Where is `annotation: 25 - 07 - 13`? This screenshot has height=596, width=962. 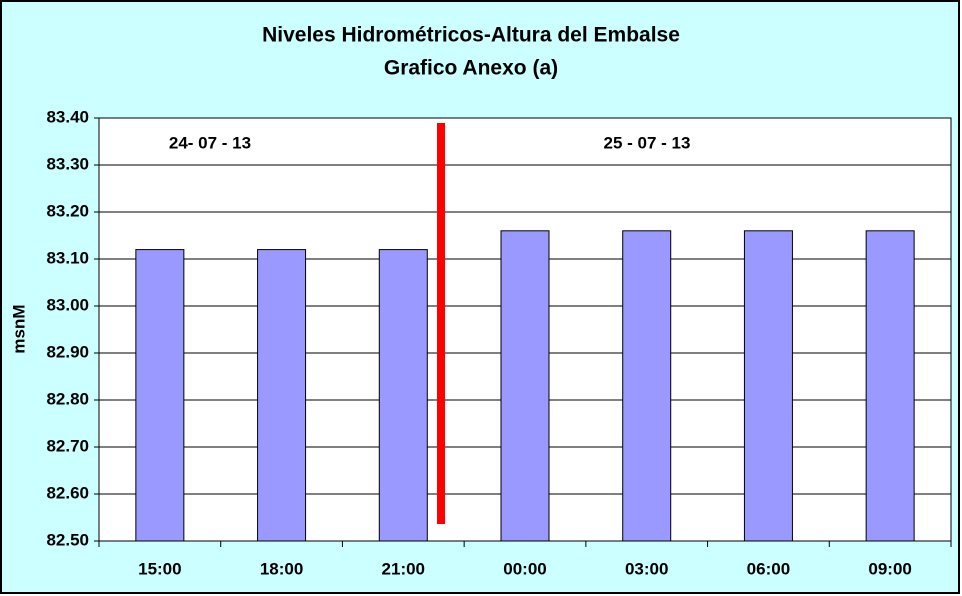
annotation: 25 - 07 - 13 is located at coordinates (647, 142).